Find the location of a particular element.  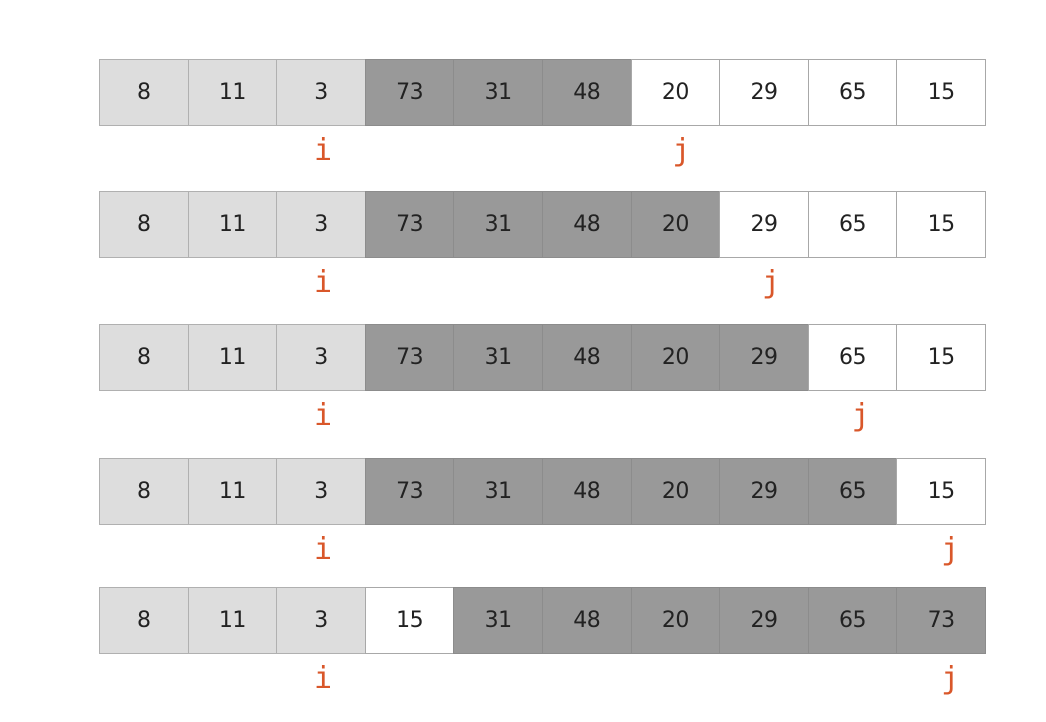

array-row-2: 8 11 3 73 31 48 20 29 65 15 is located at coordinates (547, 224).